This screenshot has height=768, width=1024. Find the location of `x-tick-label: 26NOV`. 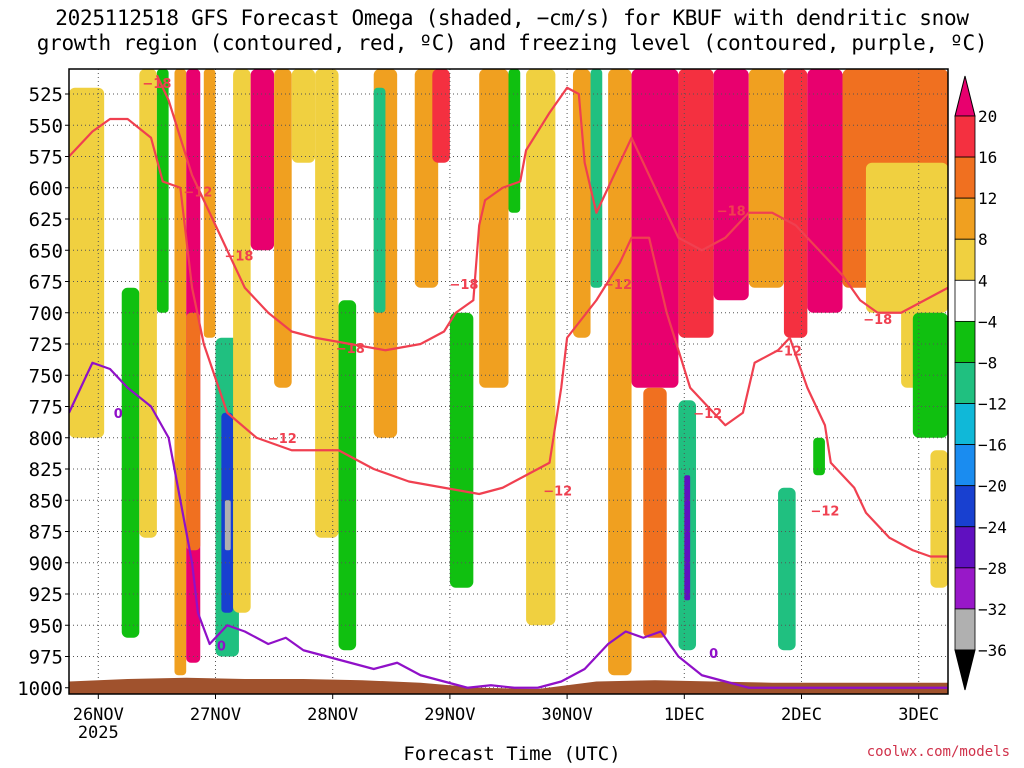

x-tick-label: 26NOV is located at coordinates (98, 715).